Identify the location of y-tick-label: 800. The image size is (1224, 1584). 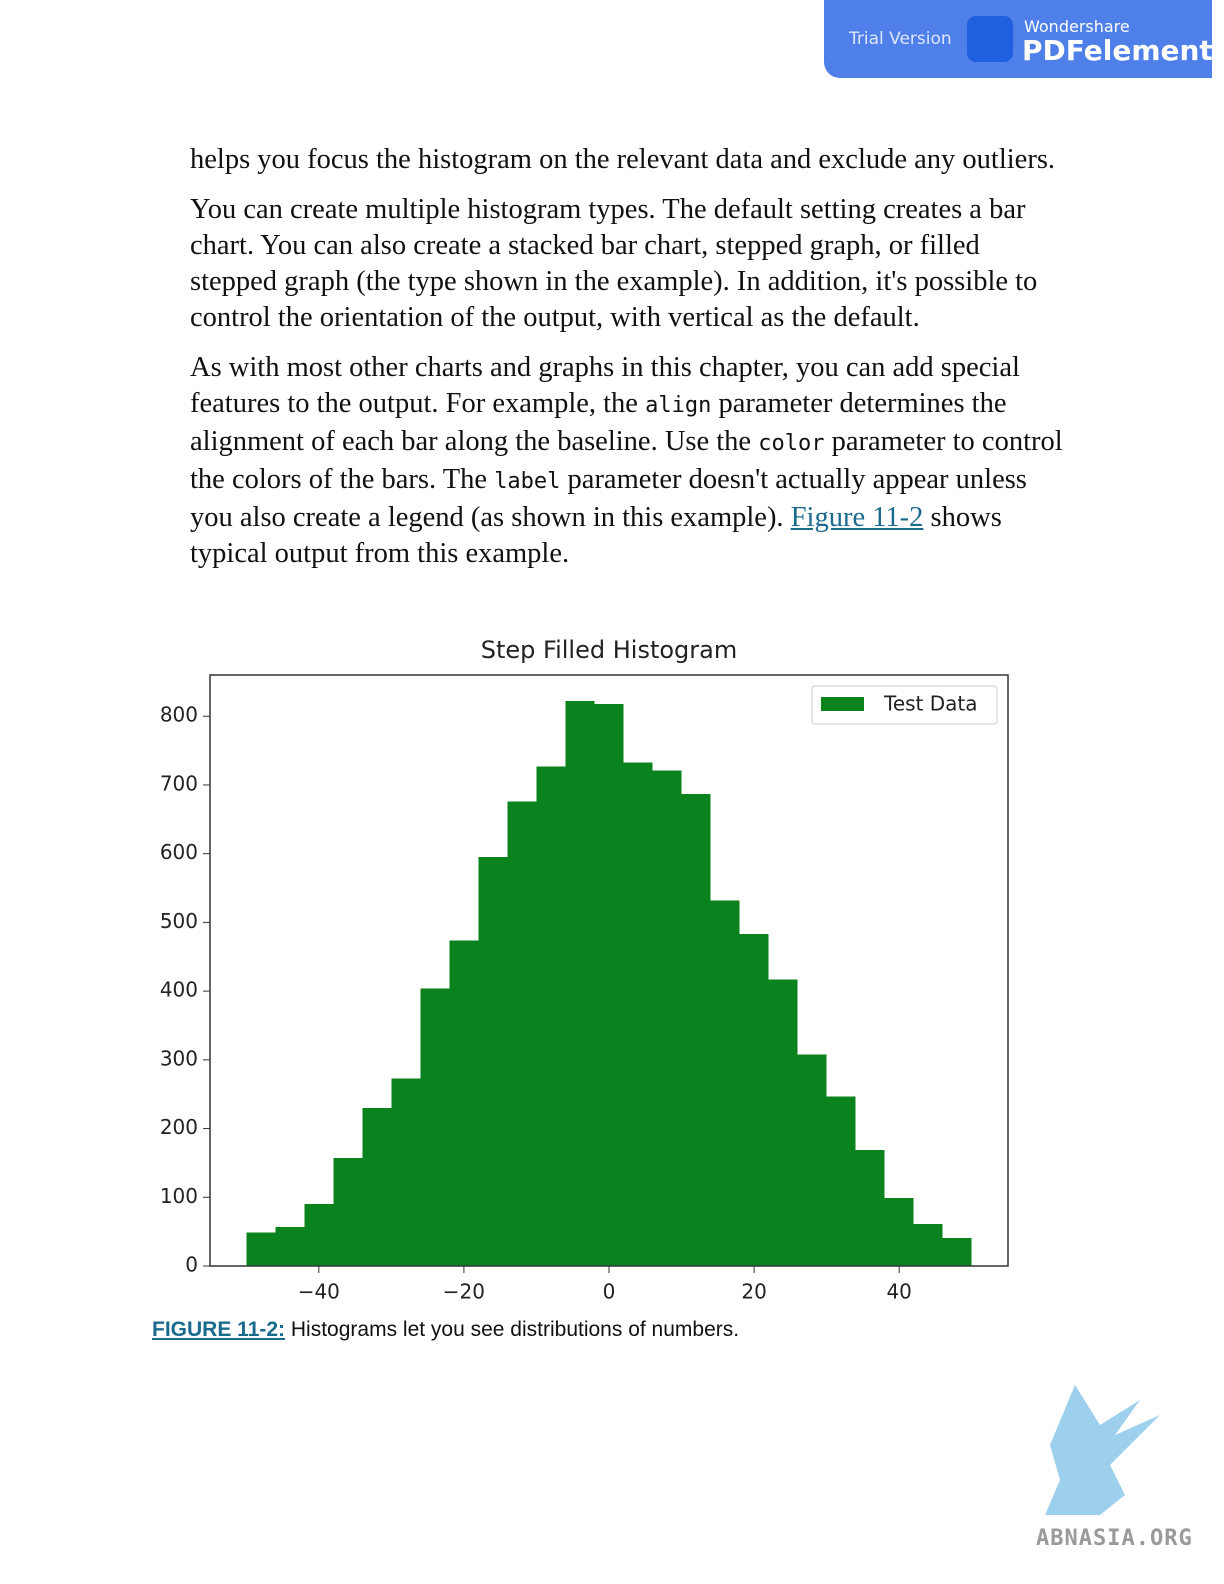
(179, 715).